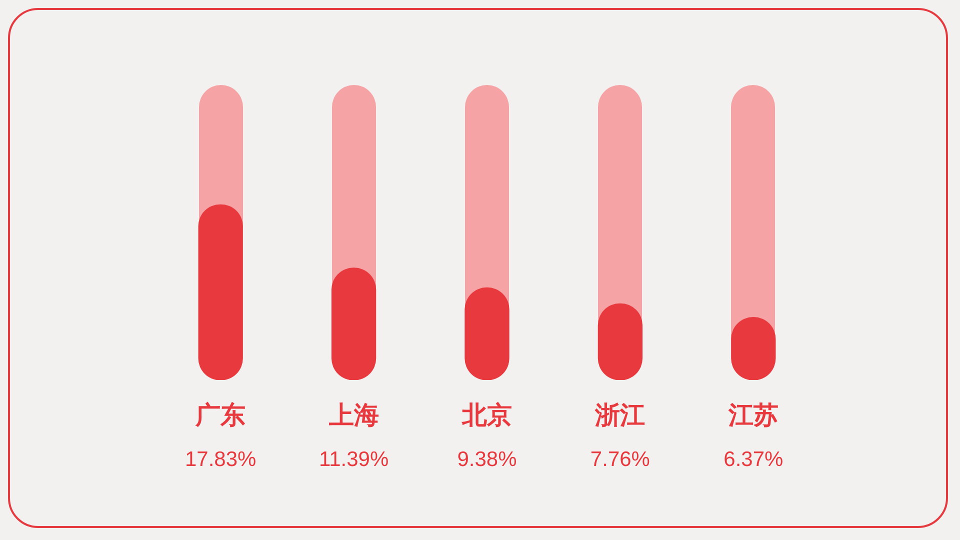 The height and width of the screenshot is (540, 960). What do you see at coordinates (620, 459) in the screenshot?
I see `data-label: 7.76%` at bounding box center [620, 459].